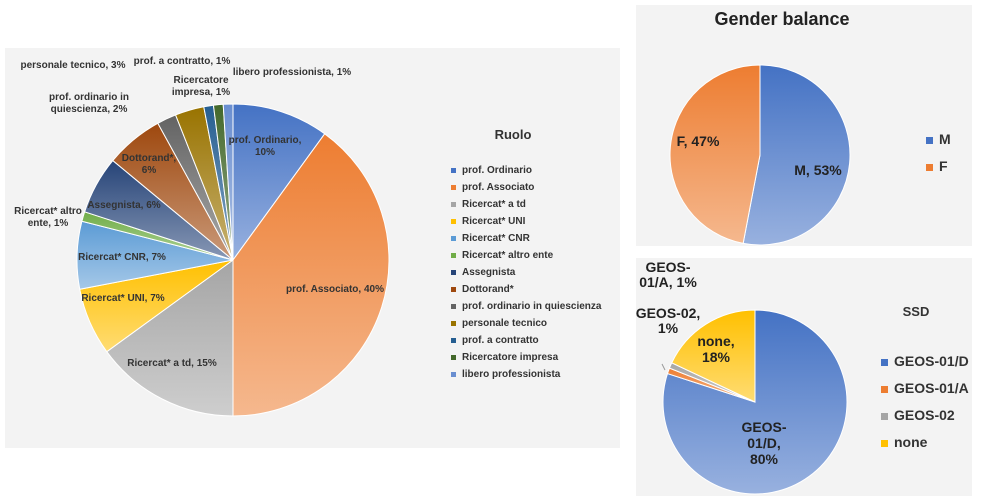 The image size is (1000, 500). What do you see at coordinates (123, 205) in the screenshot?
I see `data-label-assegnista: Assegnista, 6%` at bounding box center [123, 205].